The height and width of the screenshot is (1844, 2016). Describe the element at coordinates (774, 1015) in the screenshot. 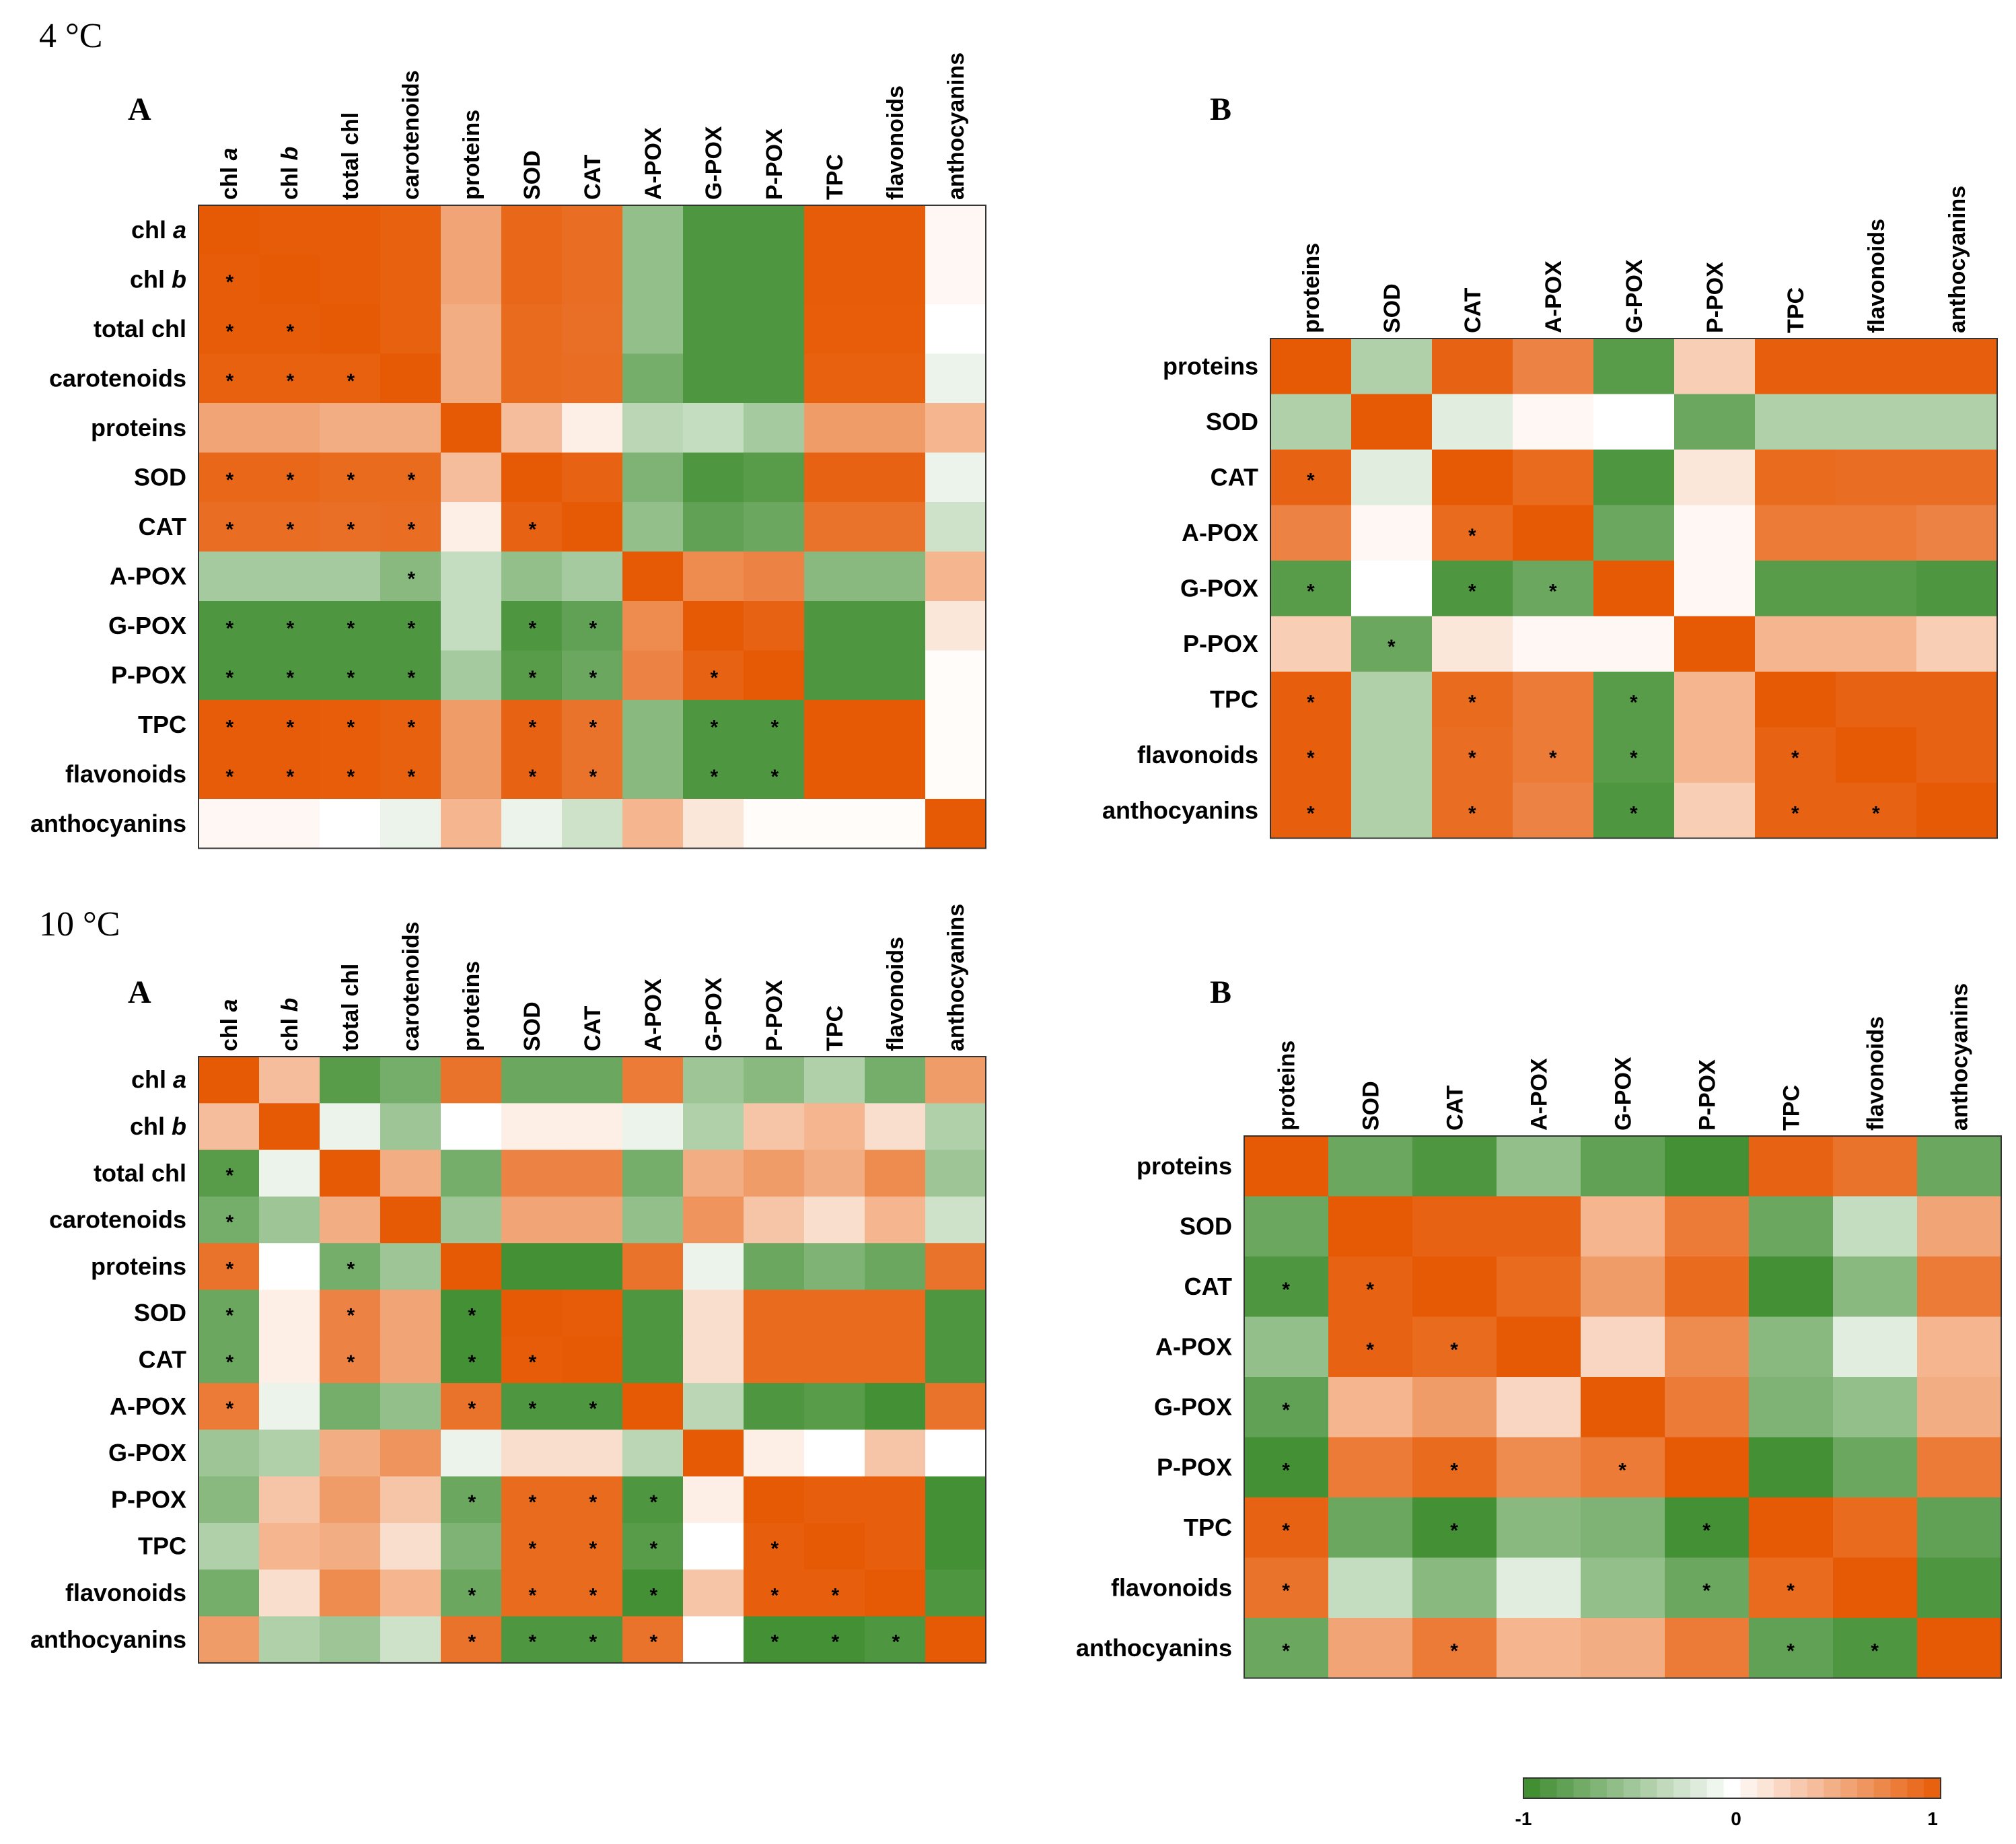

I see `col-label-10c-a-p-pox: P-POX` at that location.